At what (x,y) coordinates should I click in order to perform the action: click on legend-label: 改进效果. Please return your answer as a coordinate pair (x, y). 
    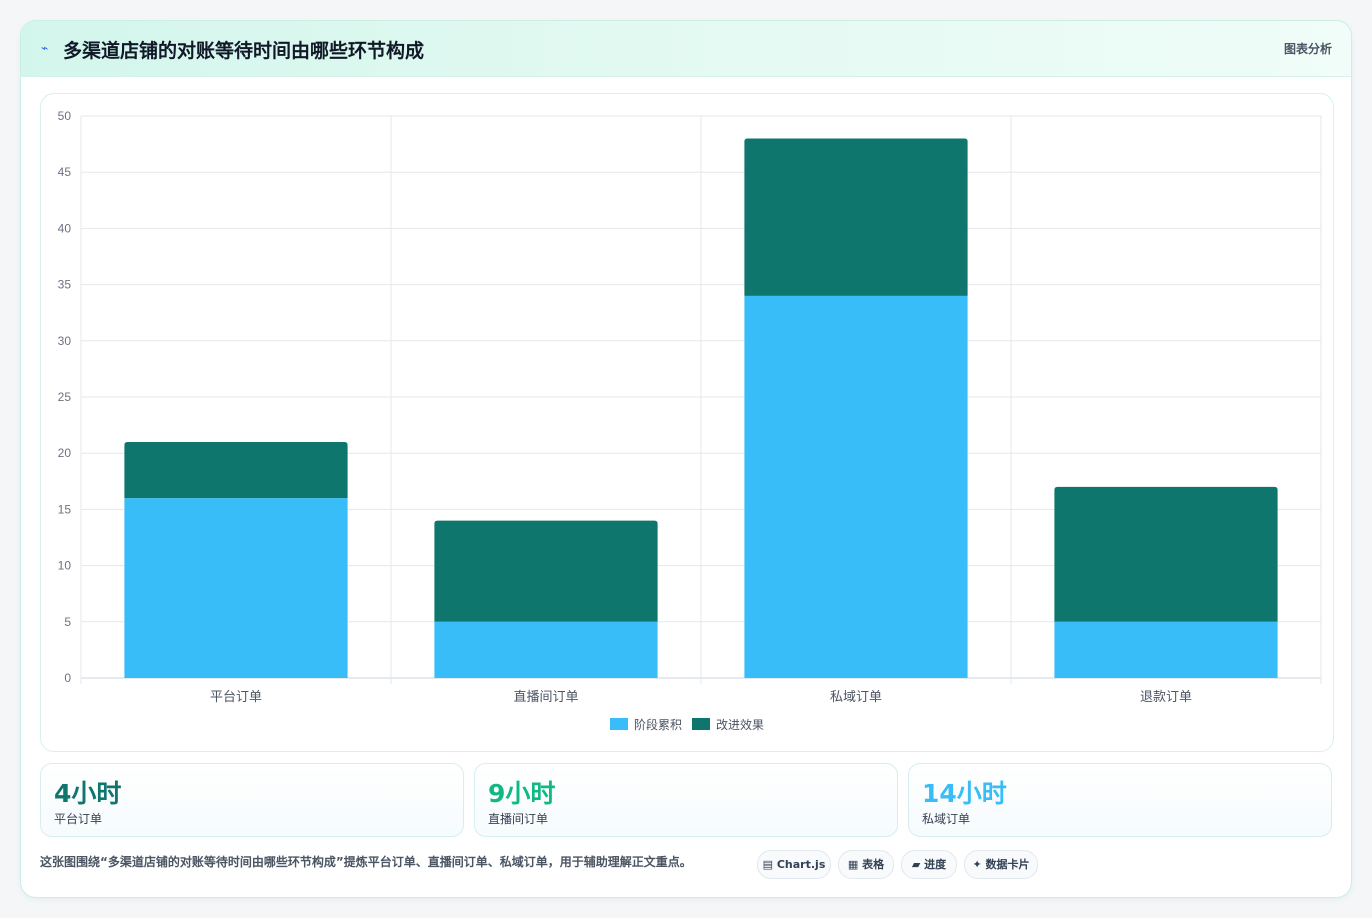
    Looking at the image, I should click on (740, 724).